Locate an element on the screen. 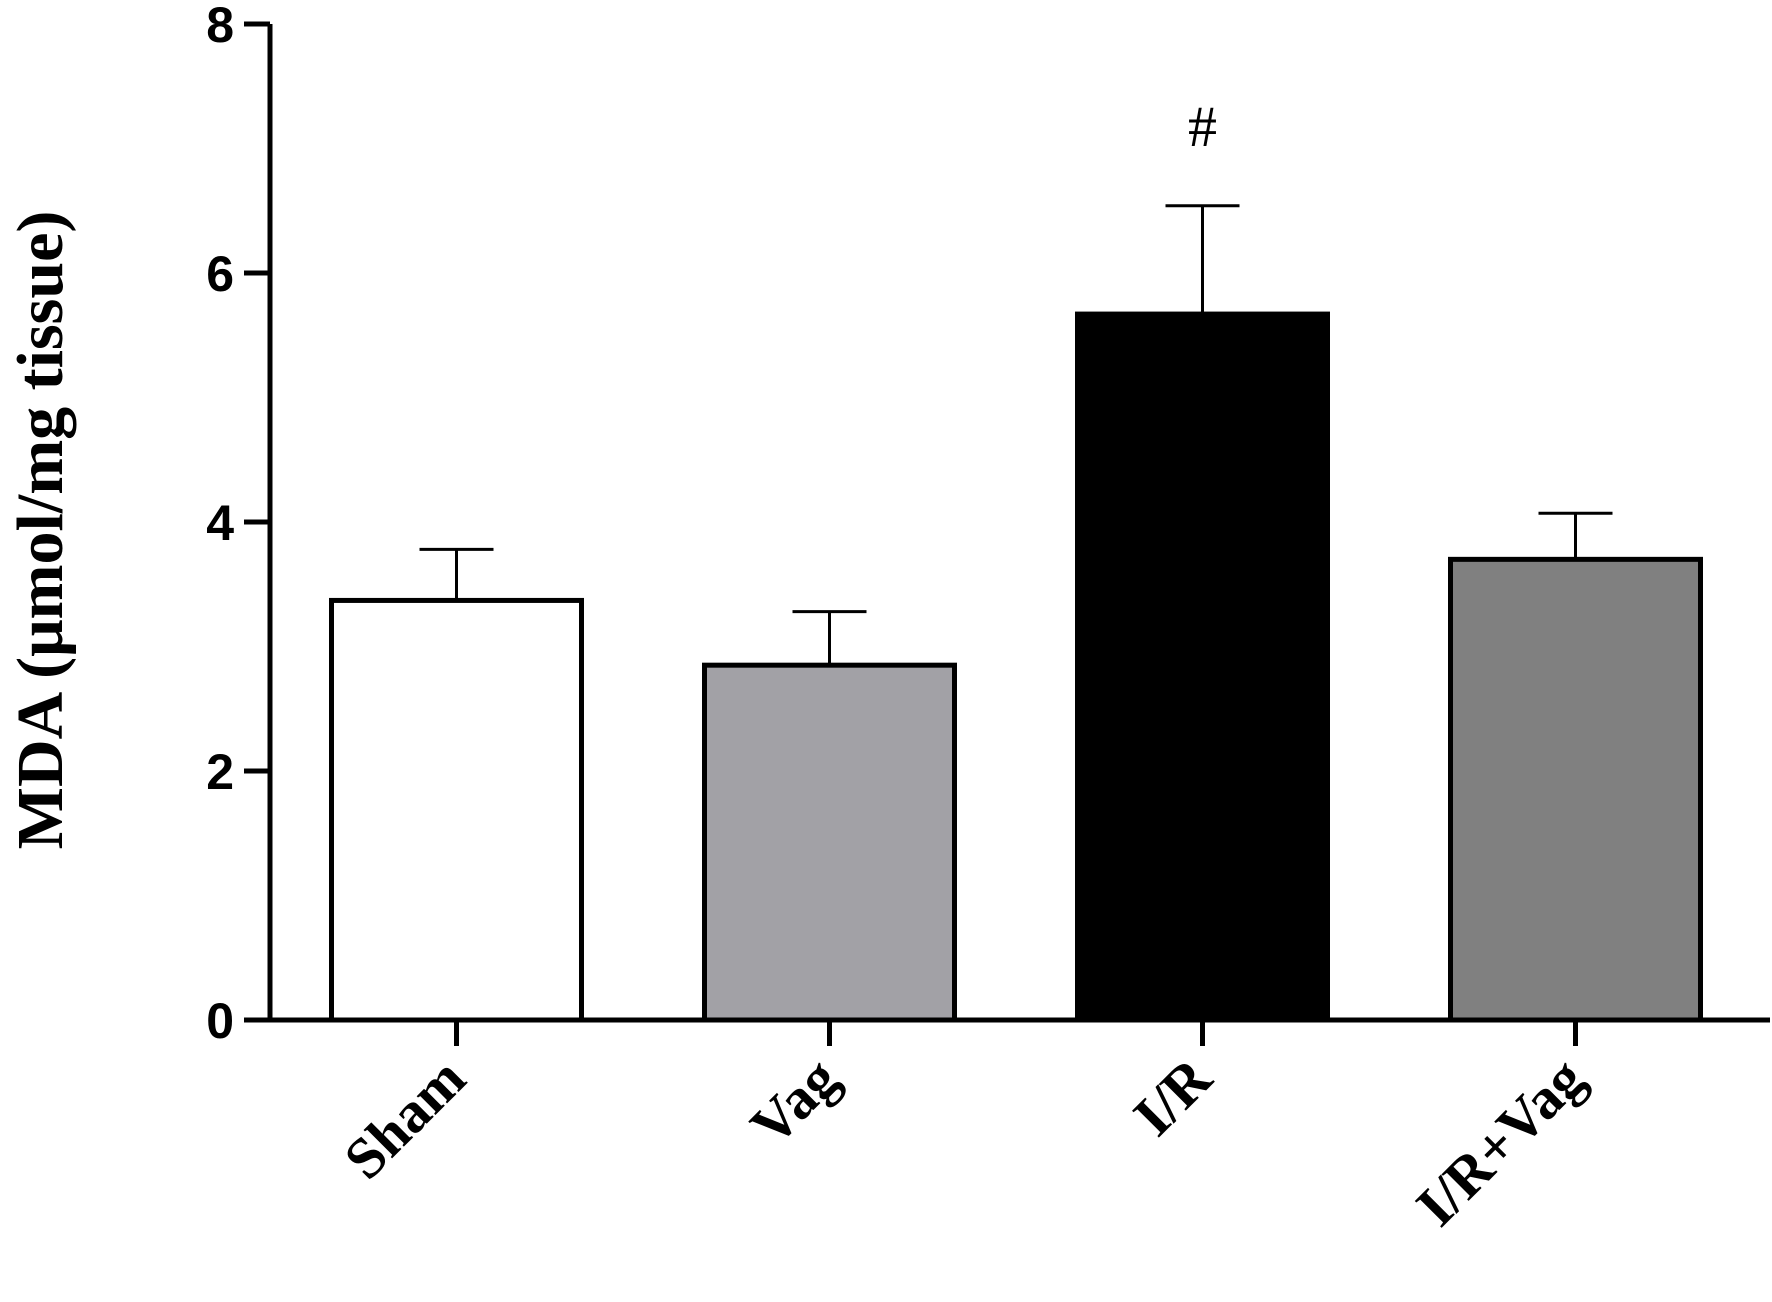  significance-marker: # is located at coordinates (1202, 126).